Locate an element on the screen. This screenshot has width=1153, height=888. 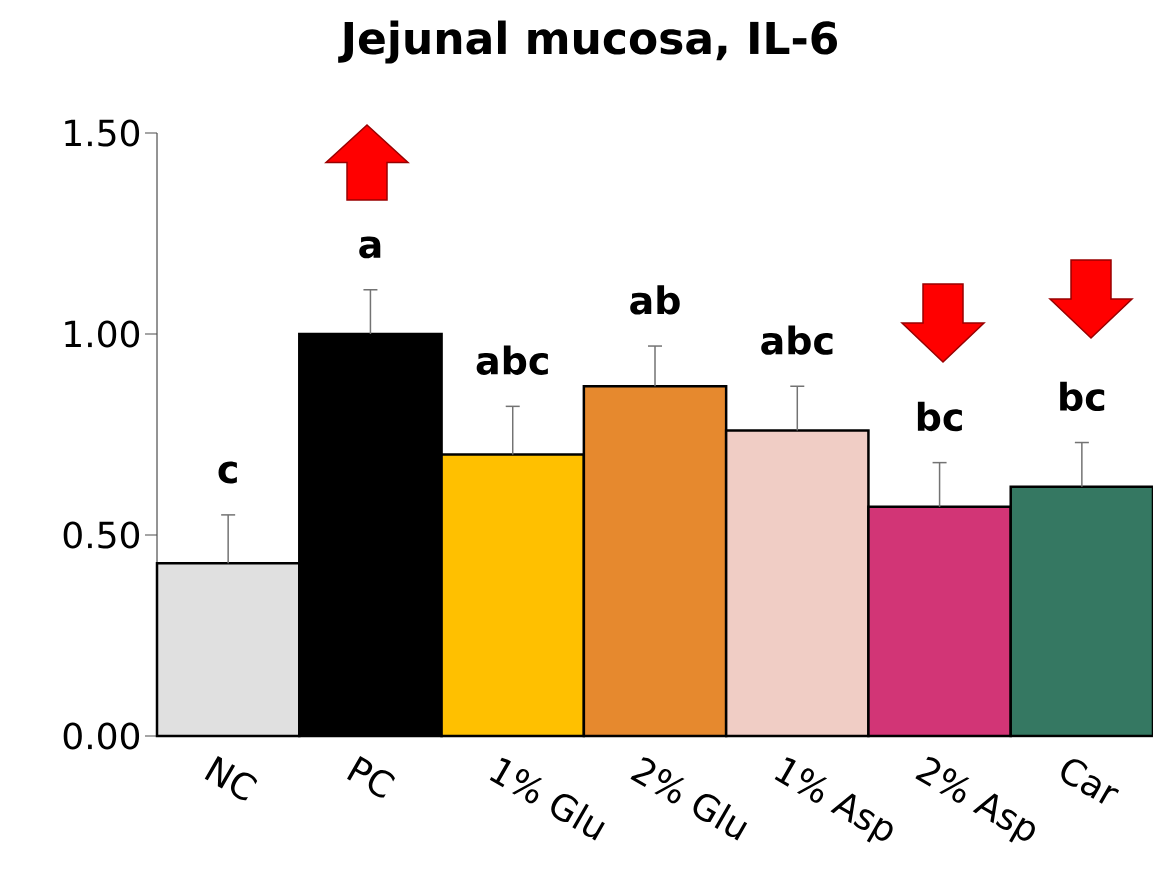
annotation: ab is located at coordinates (655, 300).